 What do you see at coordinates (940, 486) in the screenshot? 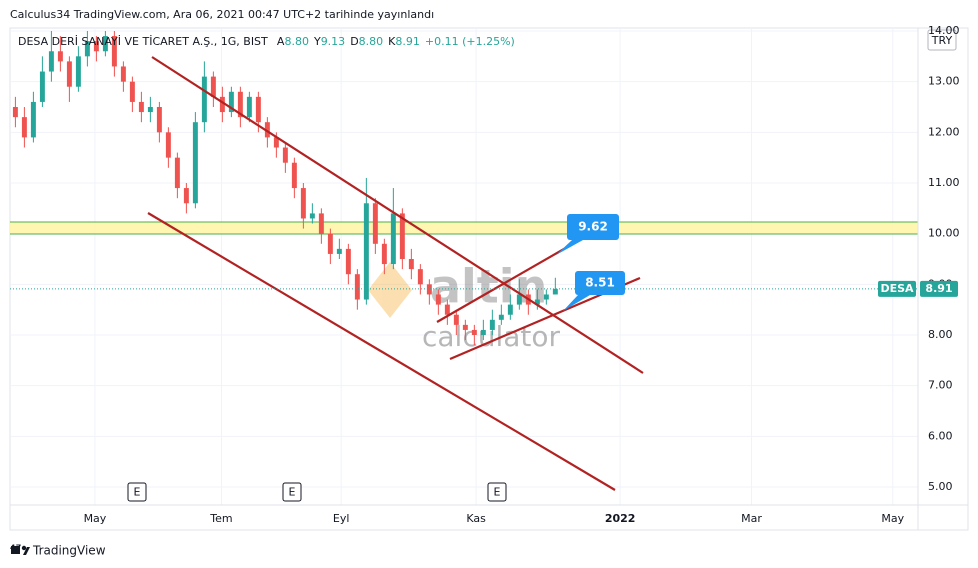
I see `y-tick-label: 5.00` at bounding box center [940, 486].